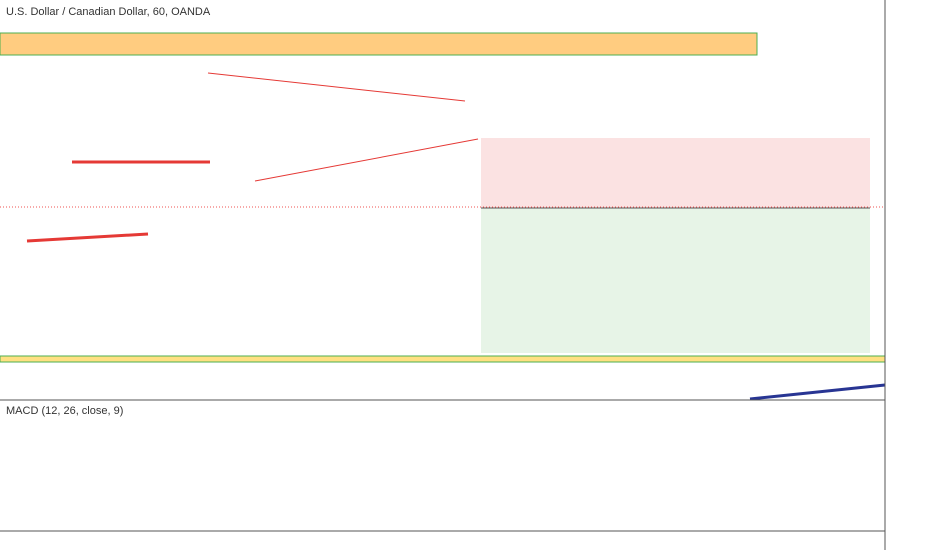 The width and height of the screenshot is (932, 550). I want to click on stop-area, so click(675, 173).